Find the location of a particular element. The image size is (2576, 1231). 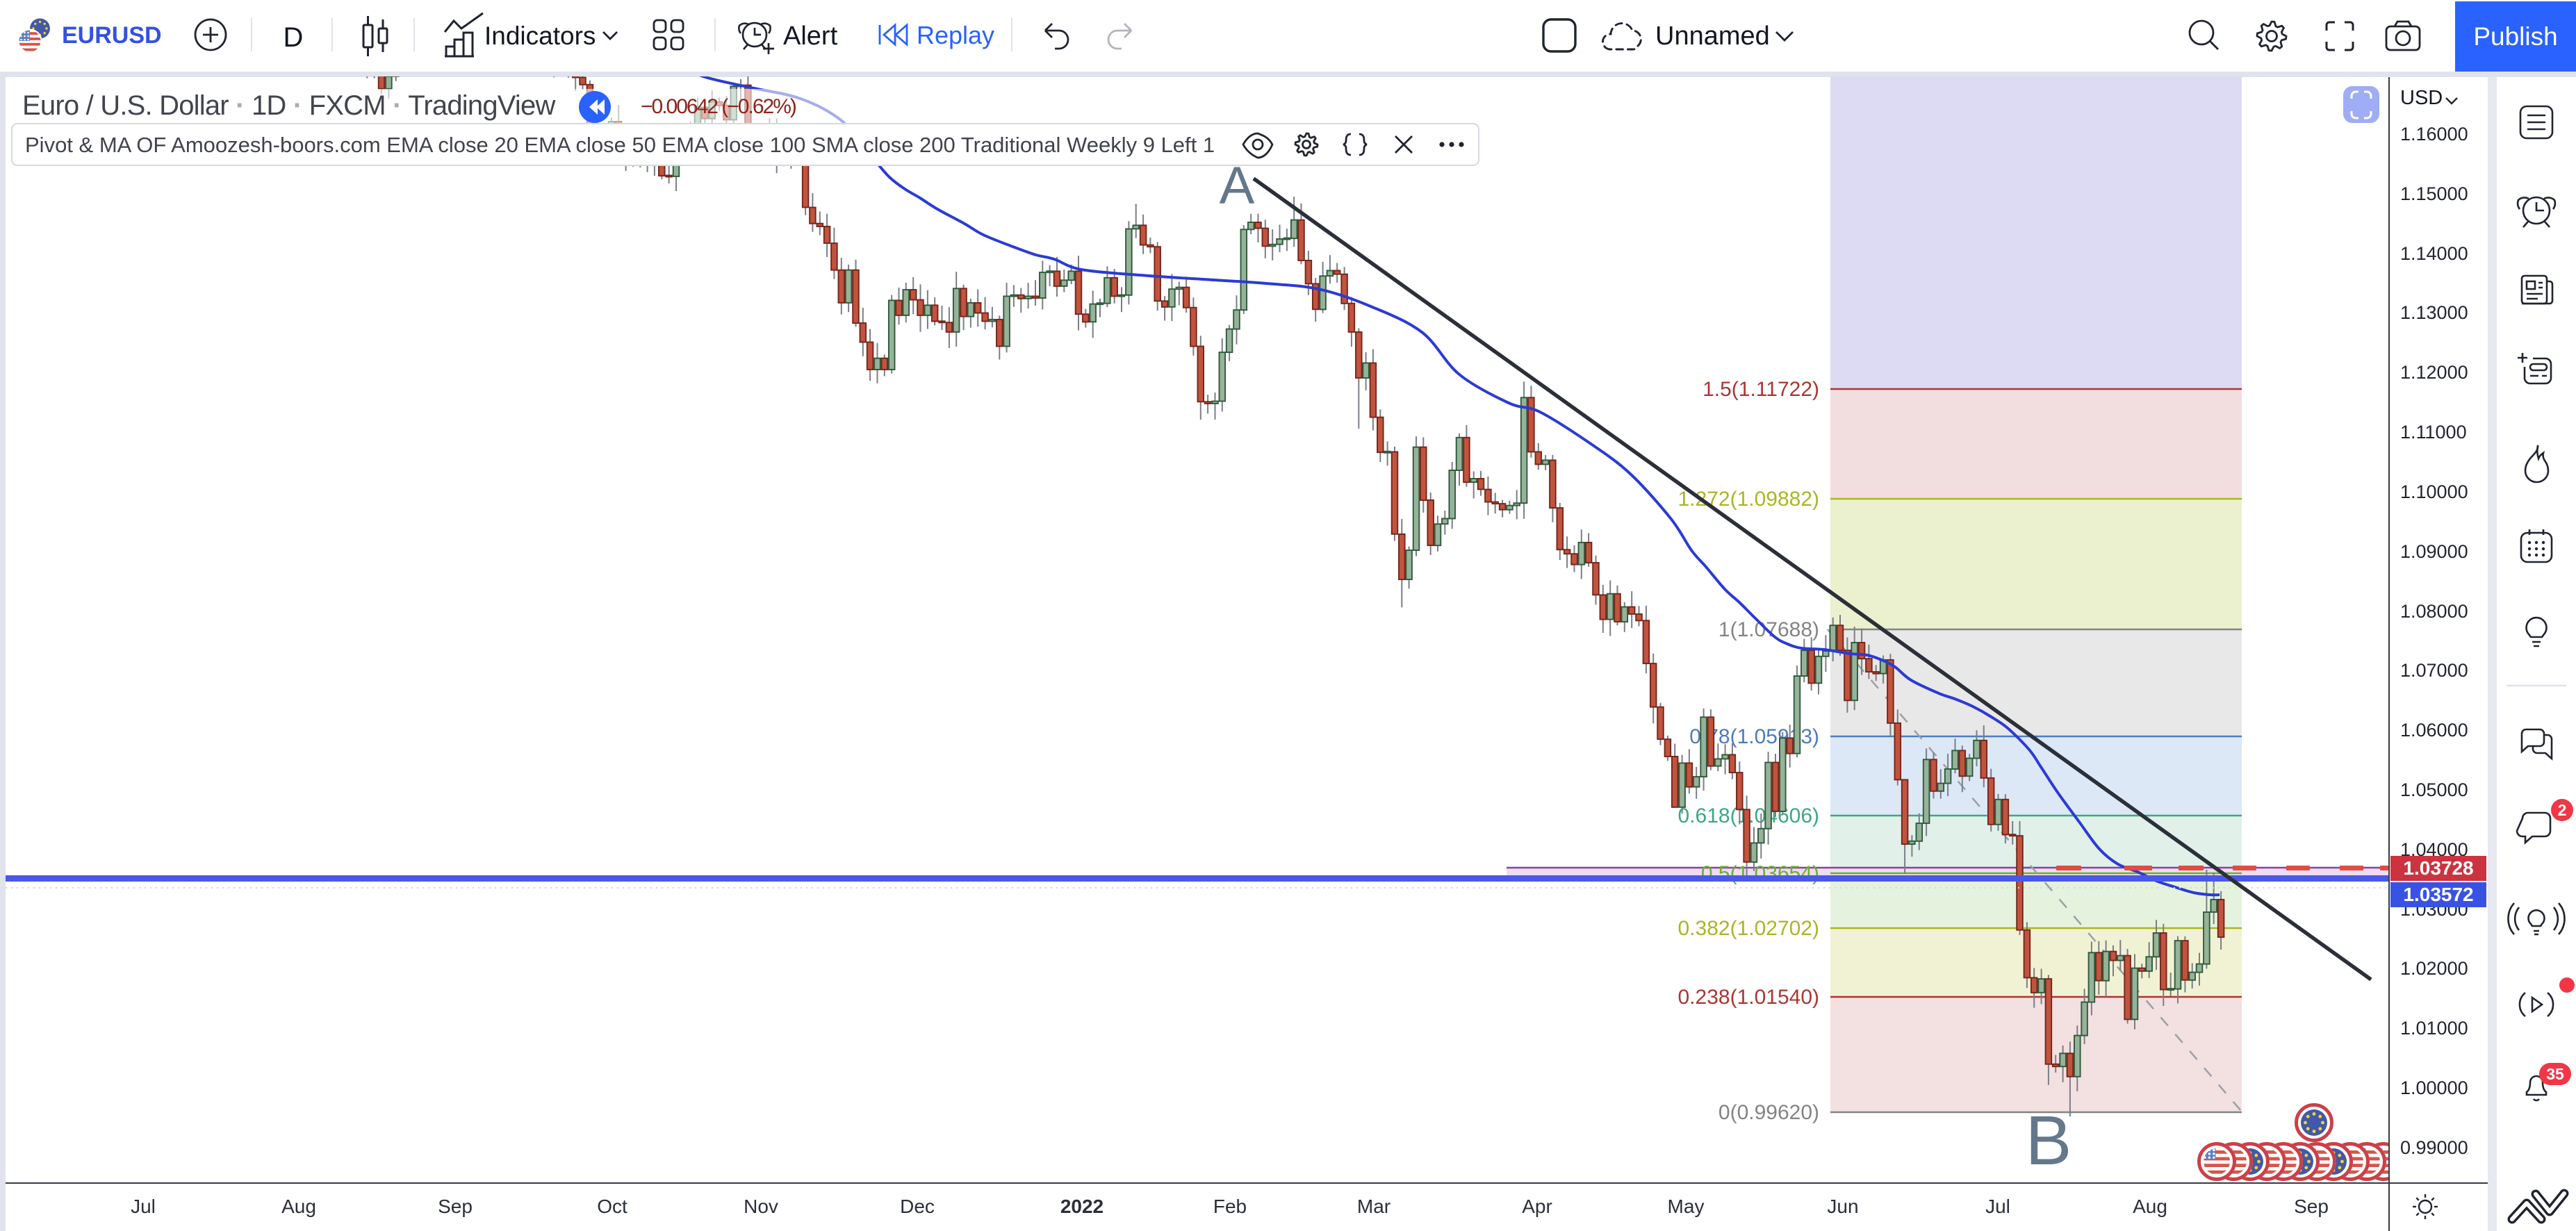

svg-text: 1.01000 is located at coordinates (2434, 1028).